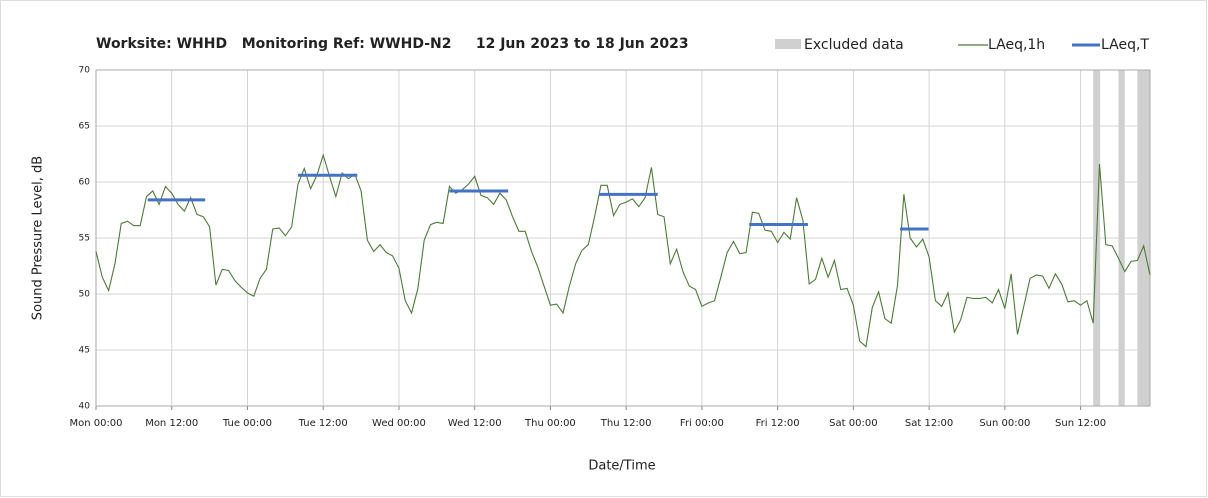 This screenshot has width=1208, height=498. What do you see at coordinates (475, 423) in the screenshot?
I see `x-tick-label: Wed 12:00` at bounding box center [475, 423].